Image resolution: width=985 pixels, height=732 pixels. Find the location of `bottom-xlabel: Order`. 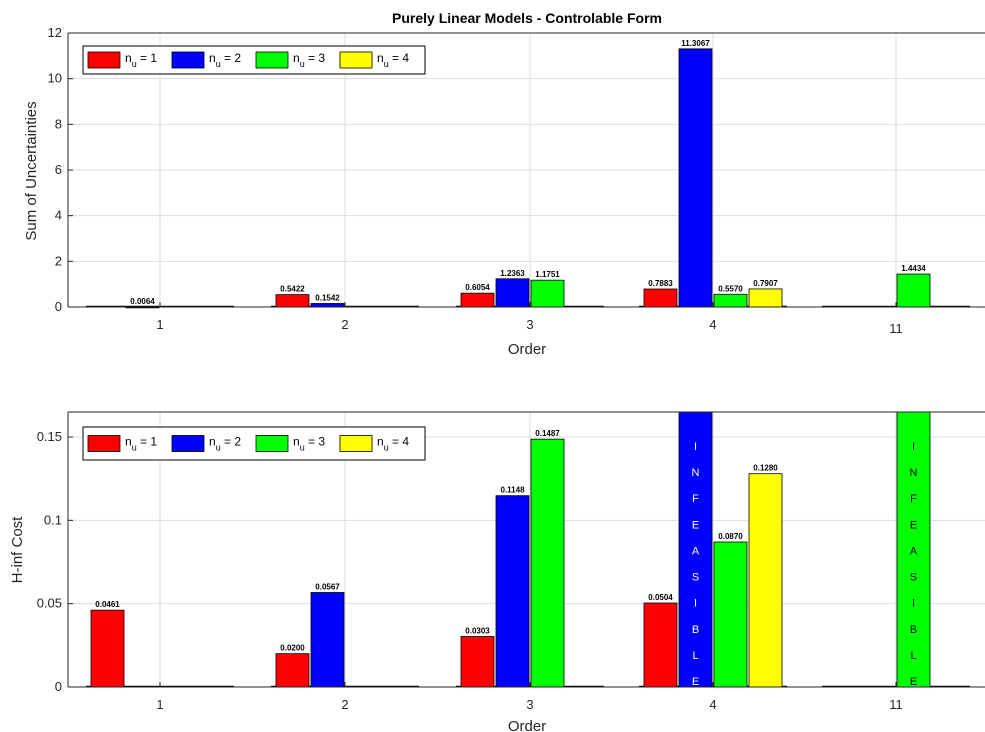

bottom-xlabel: Order is located at coordinates (527, 725).